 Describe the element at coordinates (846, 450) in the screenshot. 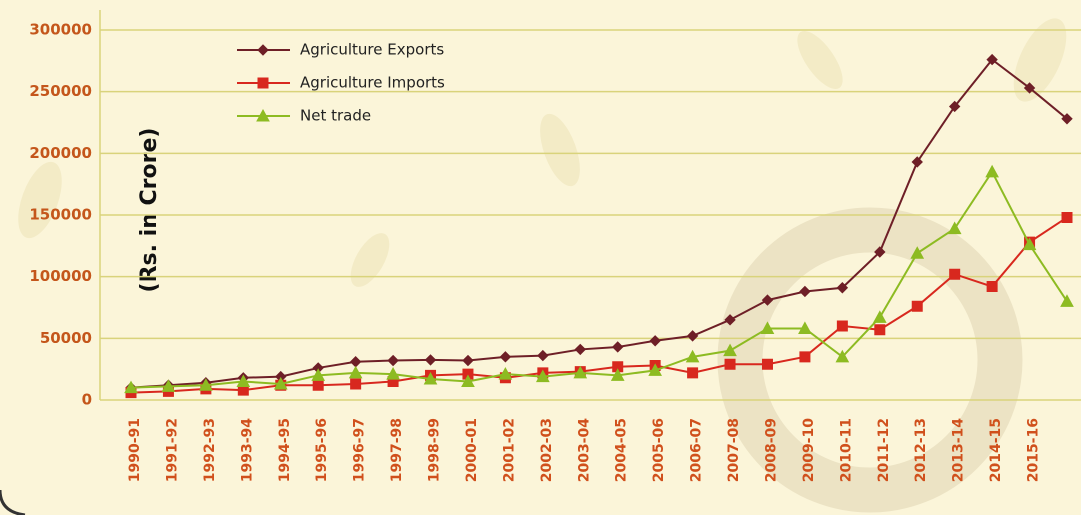

I see `x-tick-label: 2010-11` at that location.